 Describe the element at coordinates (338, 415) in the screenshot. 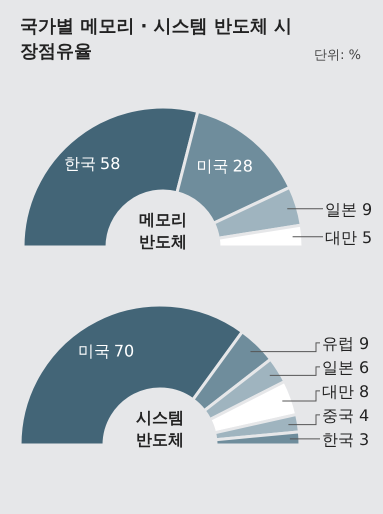

I see `slice-label: 중국` at that location.